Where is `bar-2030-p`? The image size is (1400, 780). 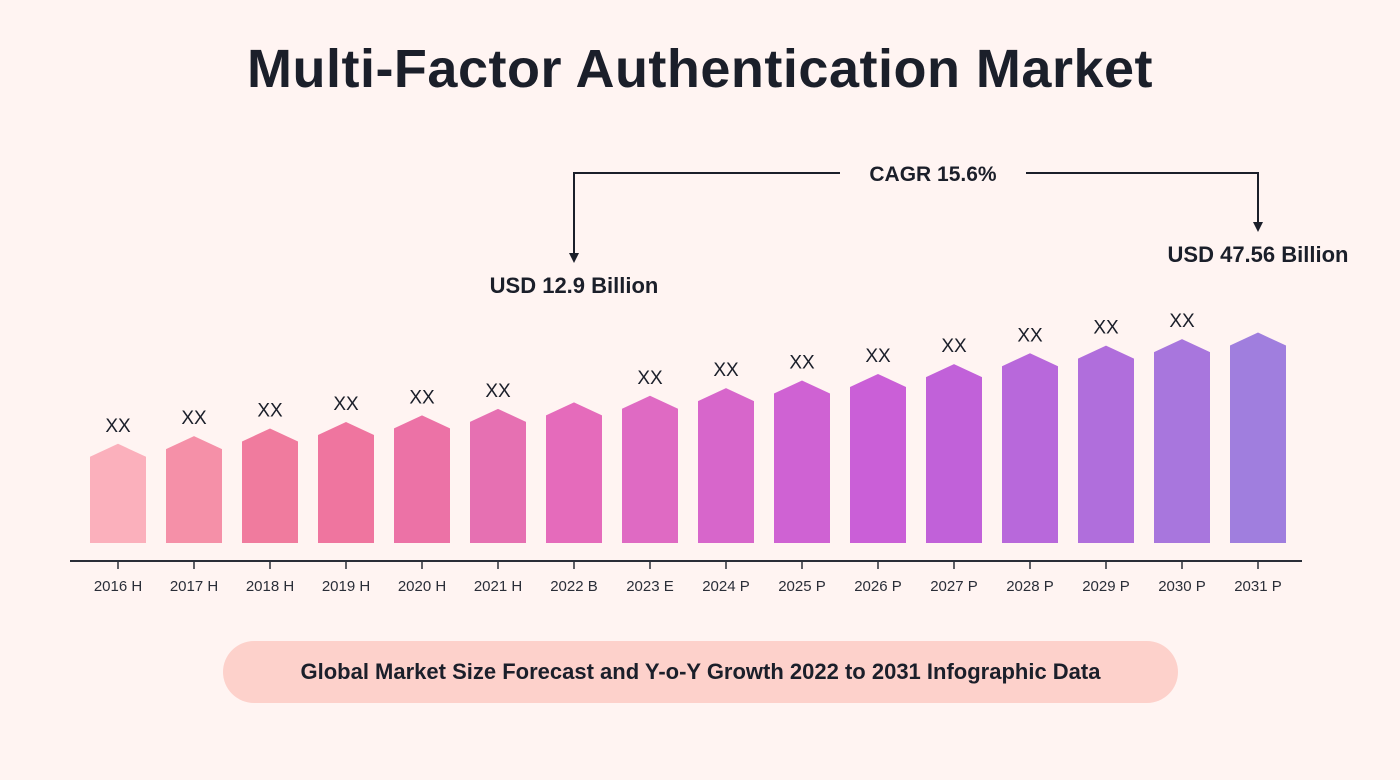
bar-2030-p is located at coordinates (1182, 441).